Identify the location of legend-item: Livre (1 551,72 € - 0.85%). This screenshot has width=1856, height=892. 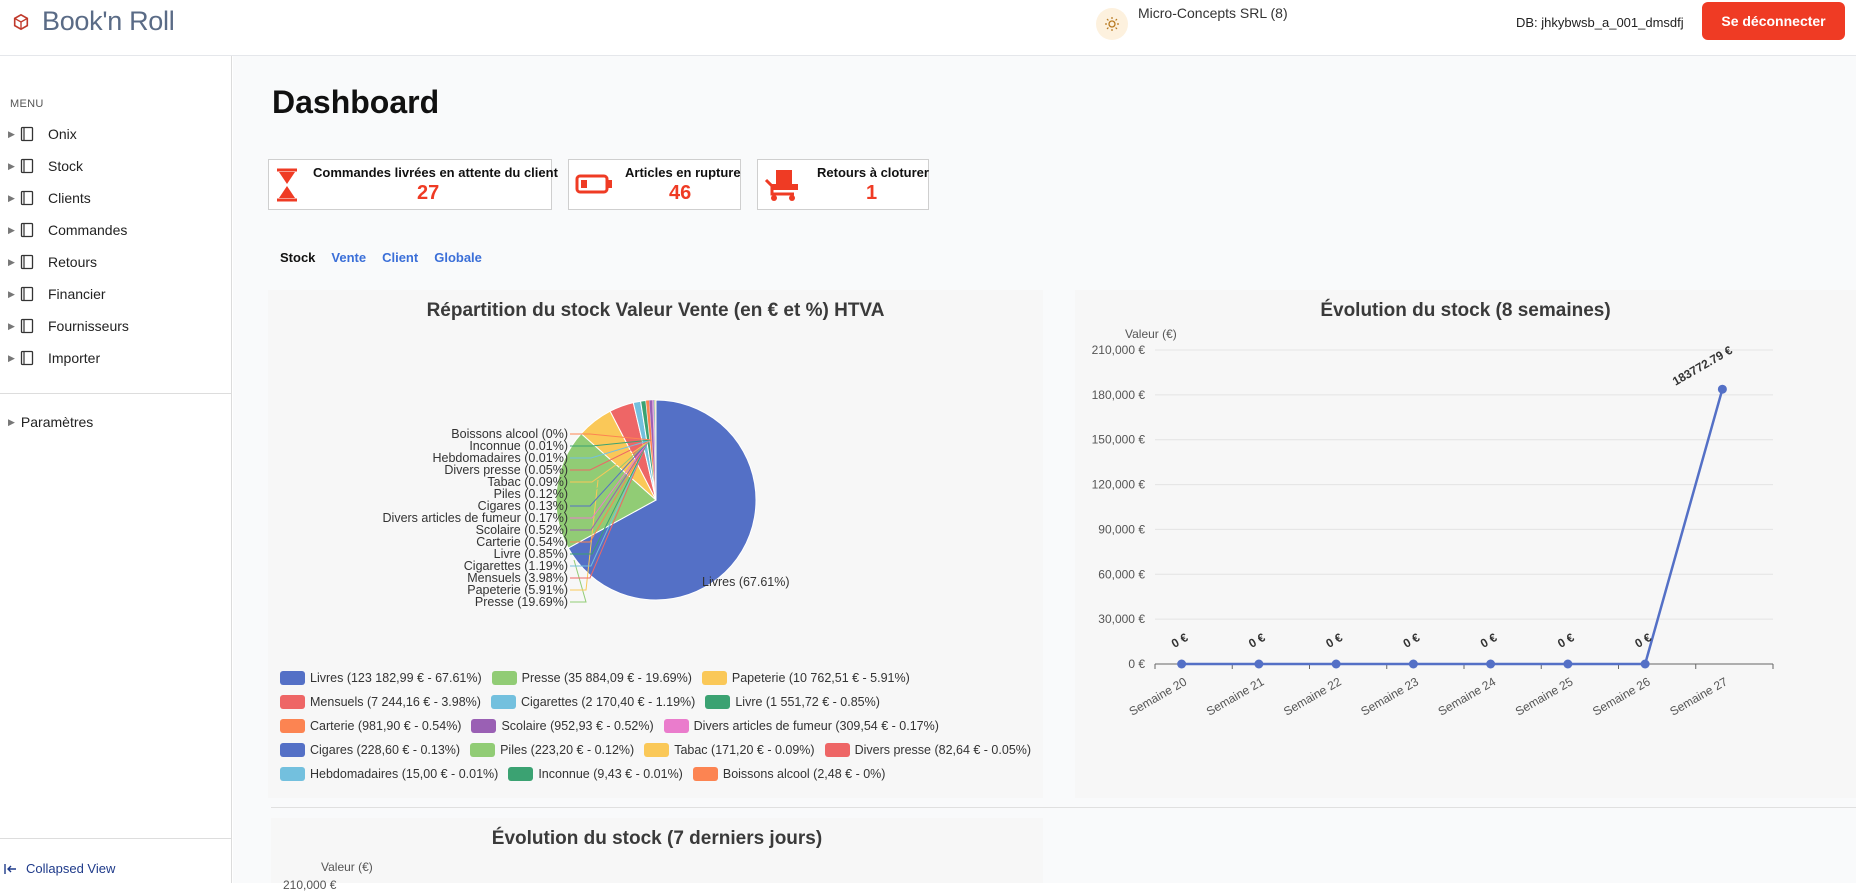
(792, 702).